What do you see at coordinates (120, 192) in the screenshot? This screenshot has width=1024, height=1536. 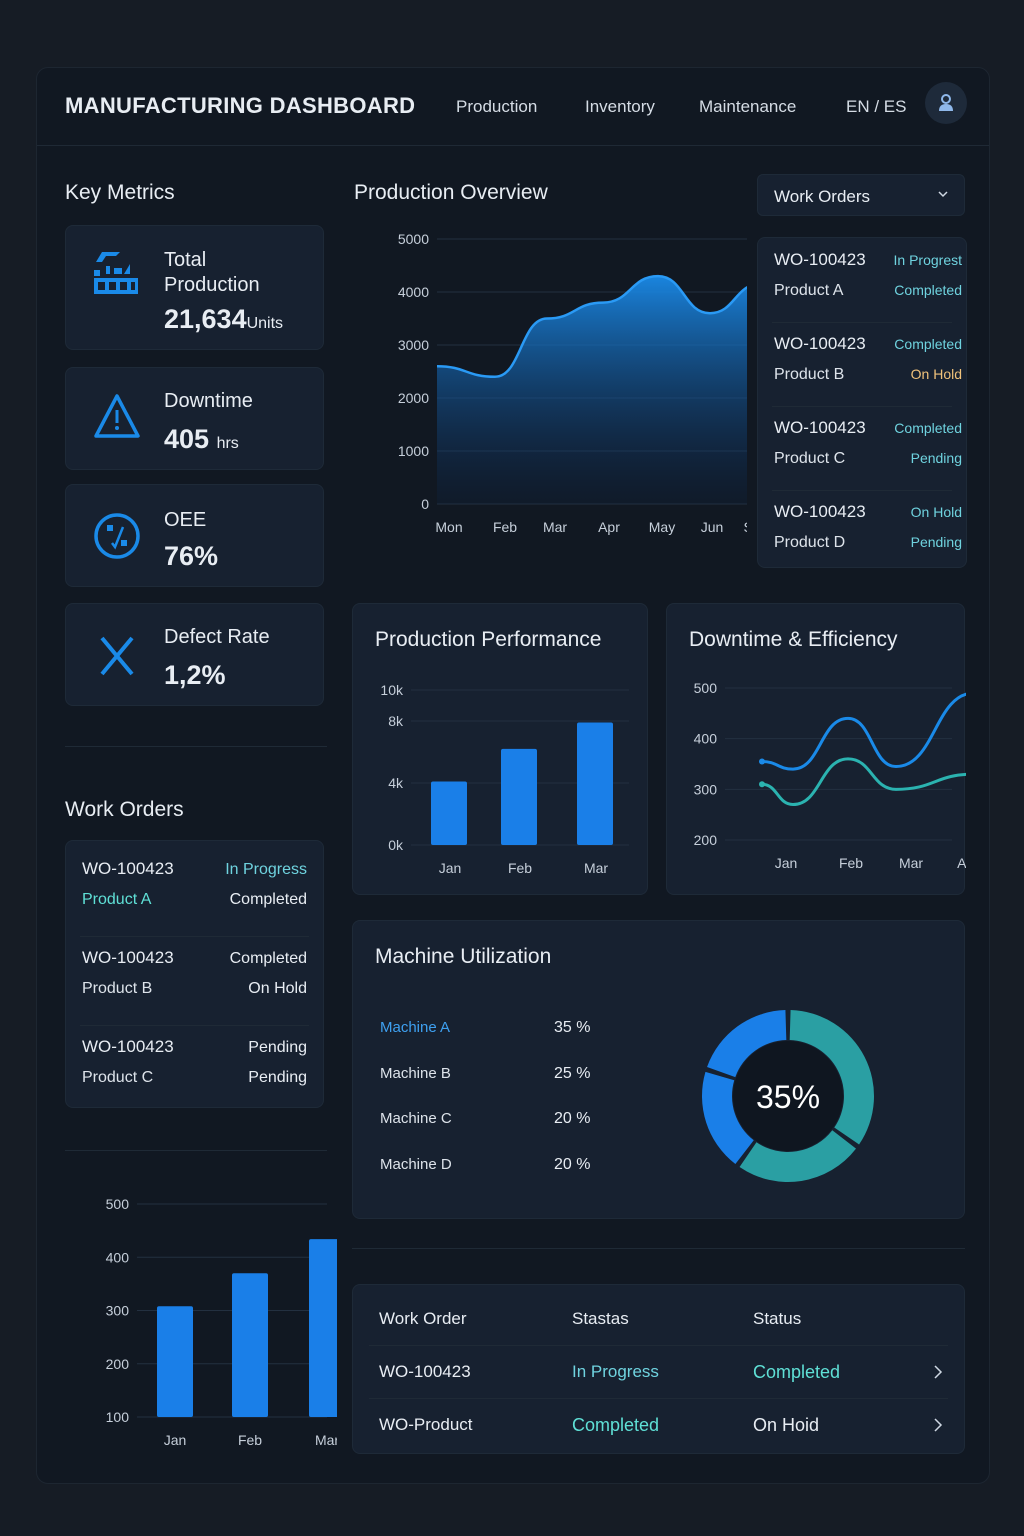 I see `key-metrics-title: Key Metrics` at bounding box center [120, 192].